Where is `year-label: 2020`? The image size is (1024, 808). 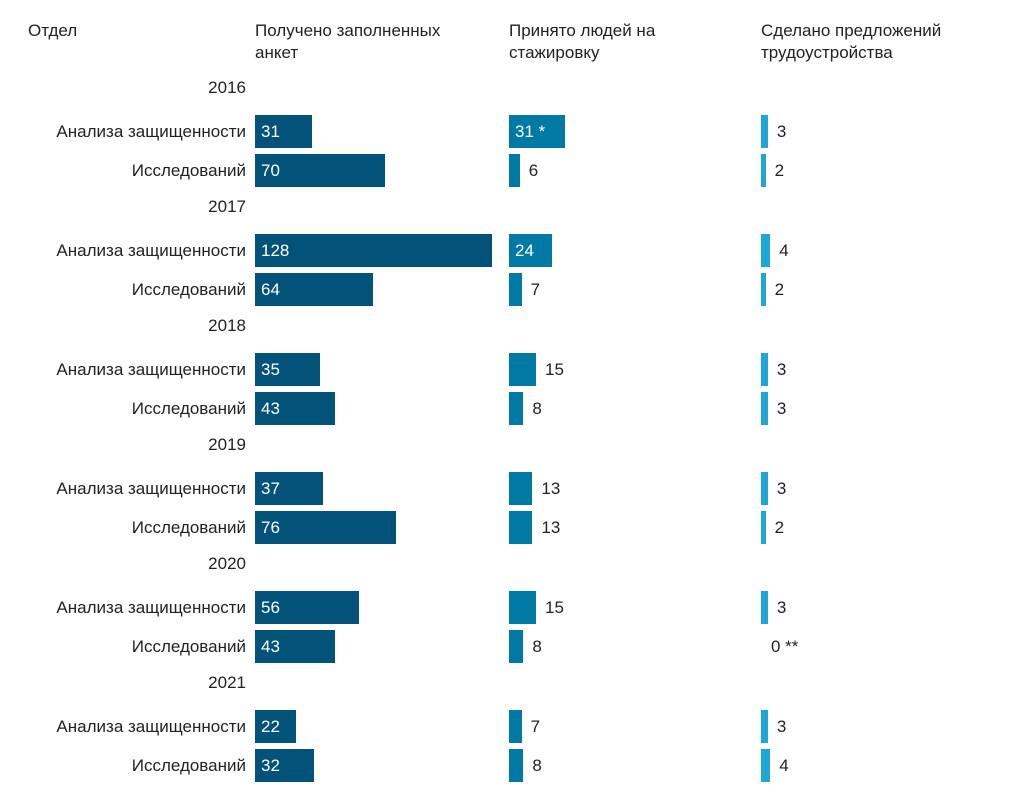 year-label: 2020 is located at coordinates (227, 563).